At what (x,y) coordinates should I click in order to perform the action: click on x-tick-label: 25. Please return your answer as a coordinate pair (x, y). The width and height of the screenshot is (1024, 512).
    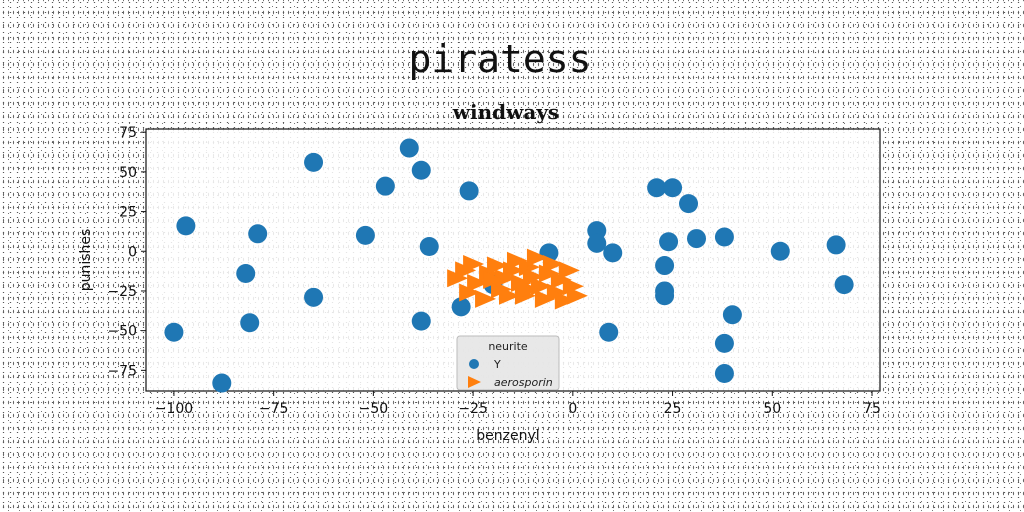
    Looking at the image, I should click on (673, 409).